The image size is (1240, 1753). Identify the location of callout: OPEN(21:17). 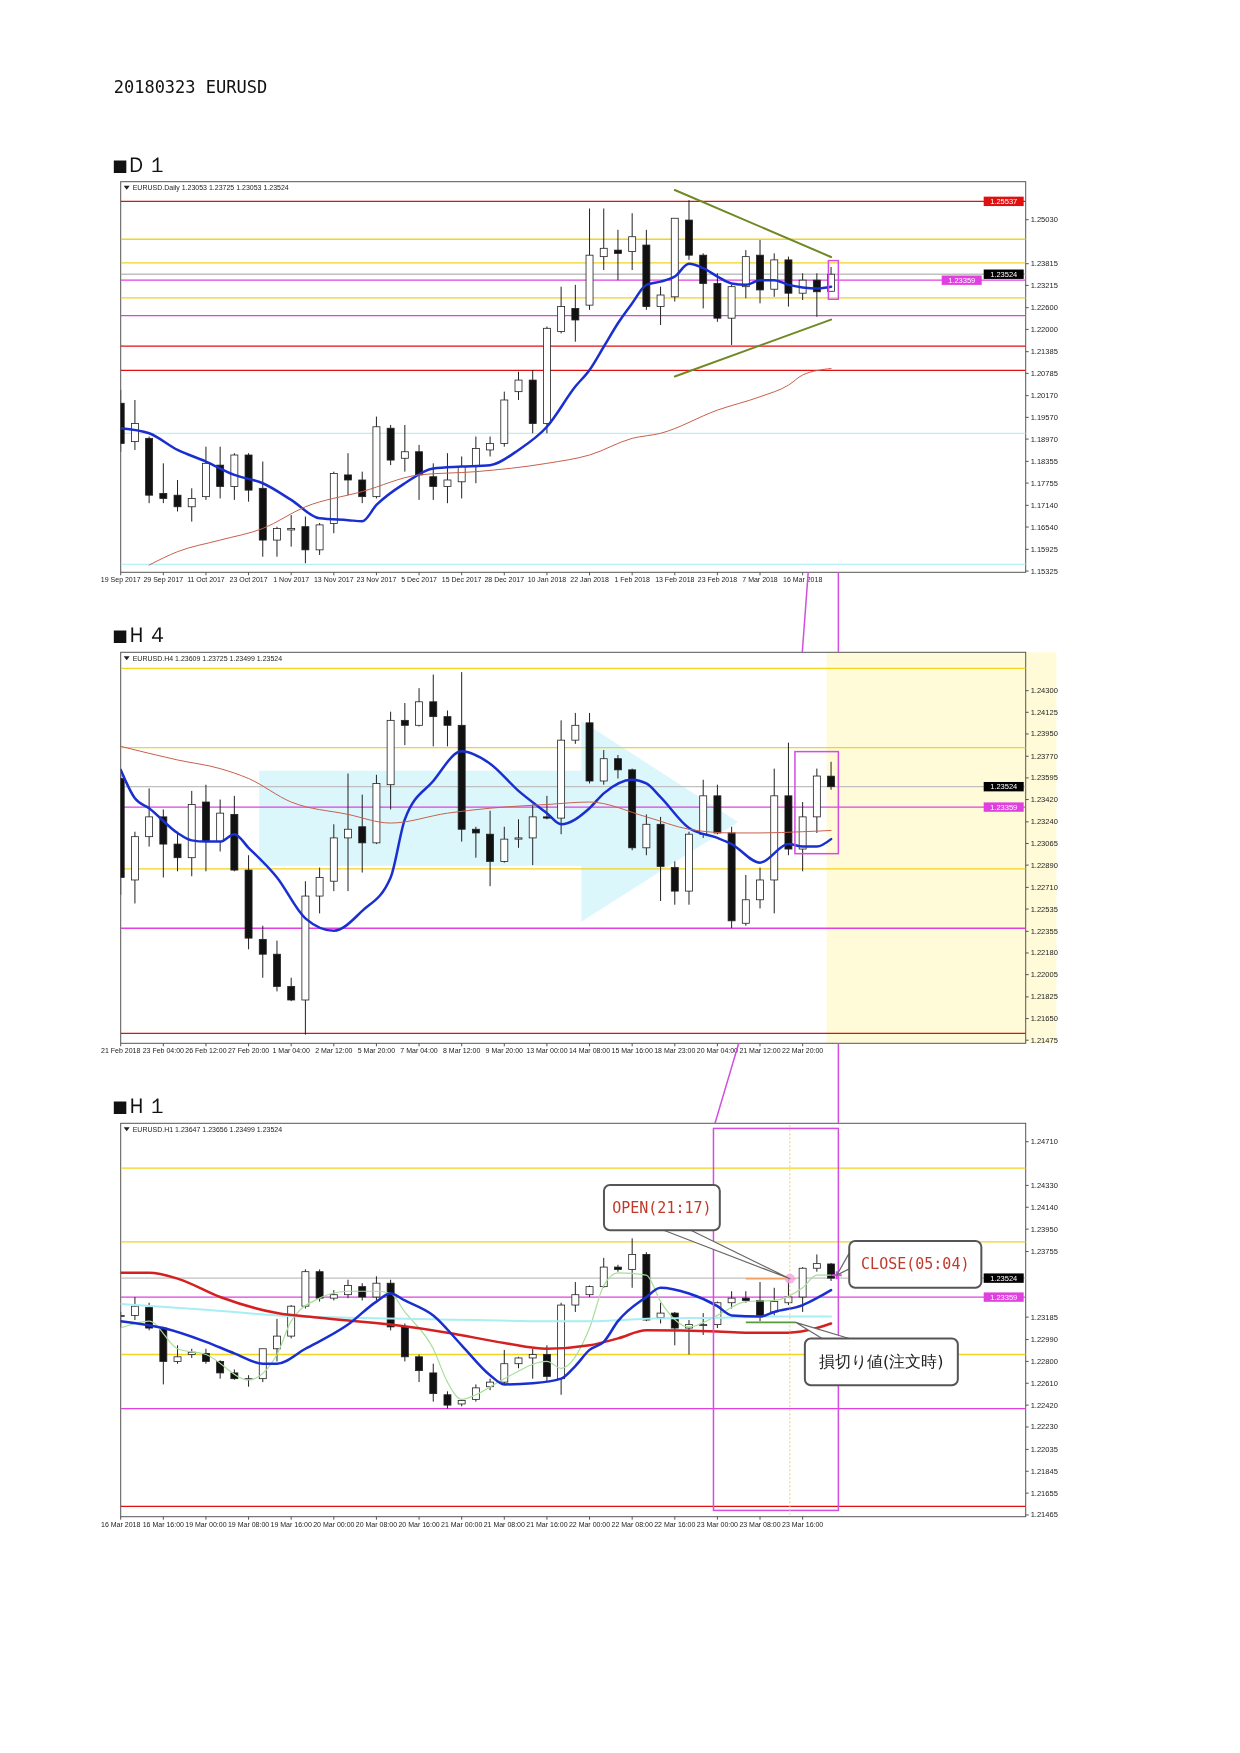
(699, 1234).